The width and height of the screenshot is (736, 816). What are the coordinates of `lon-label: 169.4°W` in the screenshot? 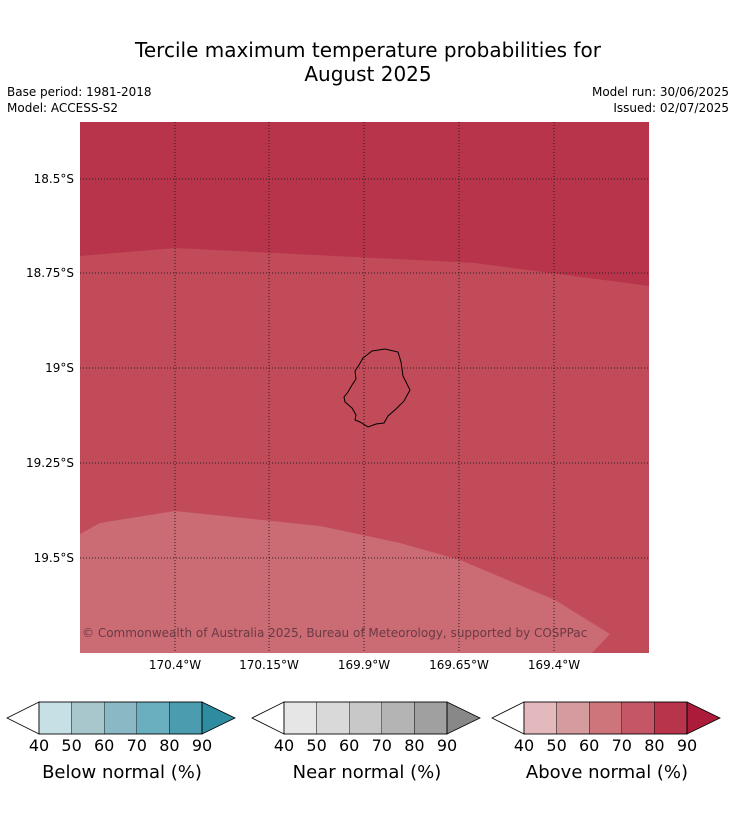 It's located at (554, 665).